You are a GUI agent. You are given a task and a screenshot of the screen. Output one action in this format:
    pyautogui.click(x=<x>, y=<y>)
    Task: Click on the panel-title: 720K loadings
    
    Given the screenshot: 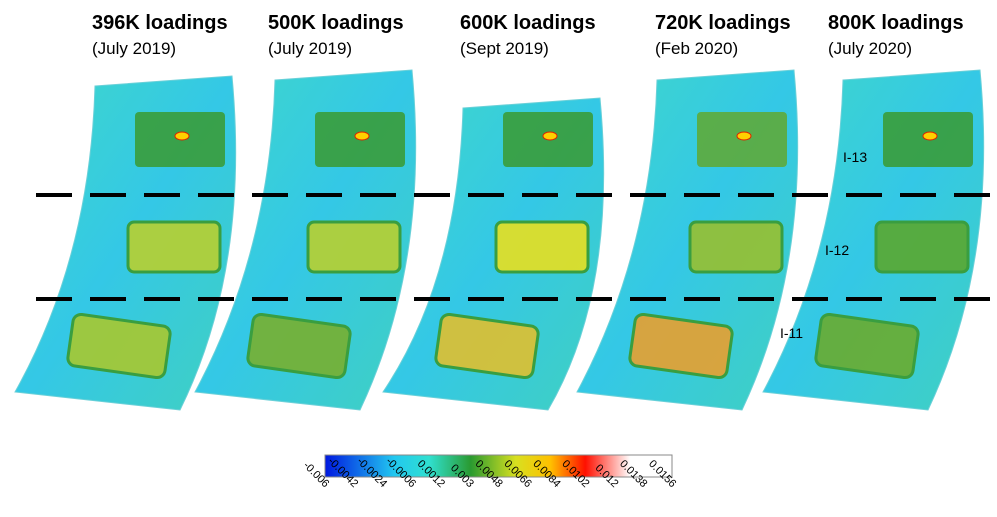 What is the action you would take?
    pyautogui.click(x=723, y=23)
    